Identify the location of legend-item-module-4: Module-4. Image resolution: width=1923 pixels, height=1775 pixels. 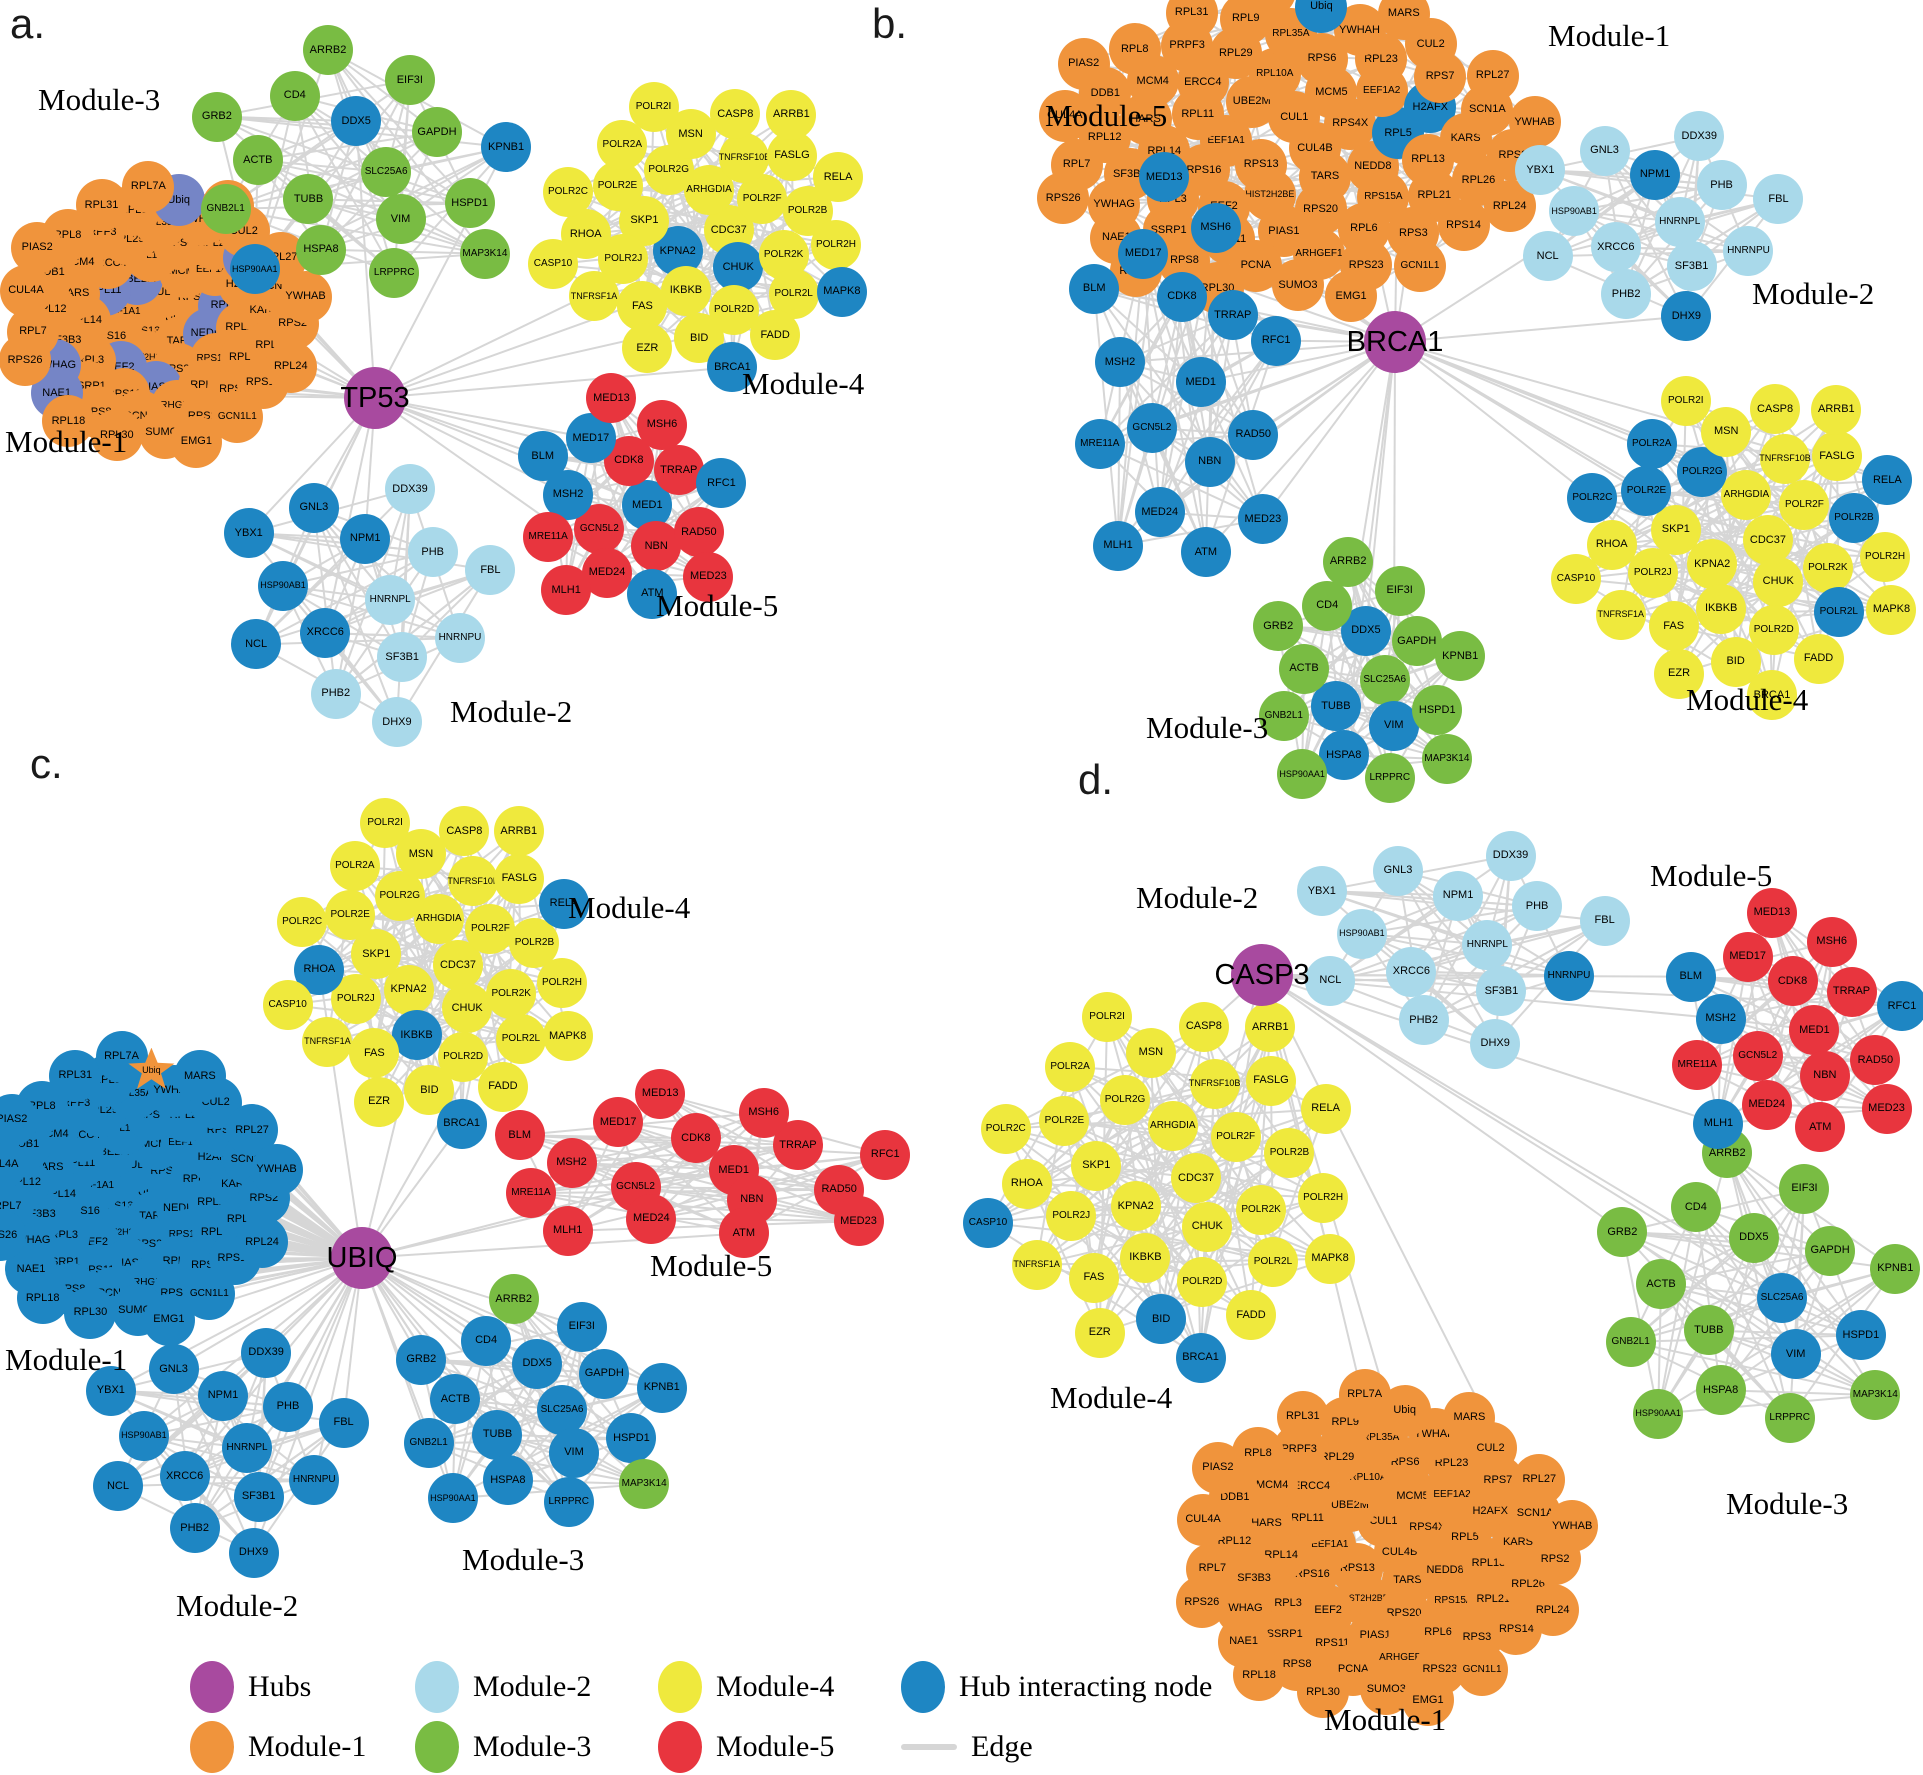
(746, 1687).